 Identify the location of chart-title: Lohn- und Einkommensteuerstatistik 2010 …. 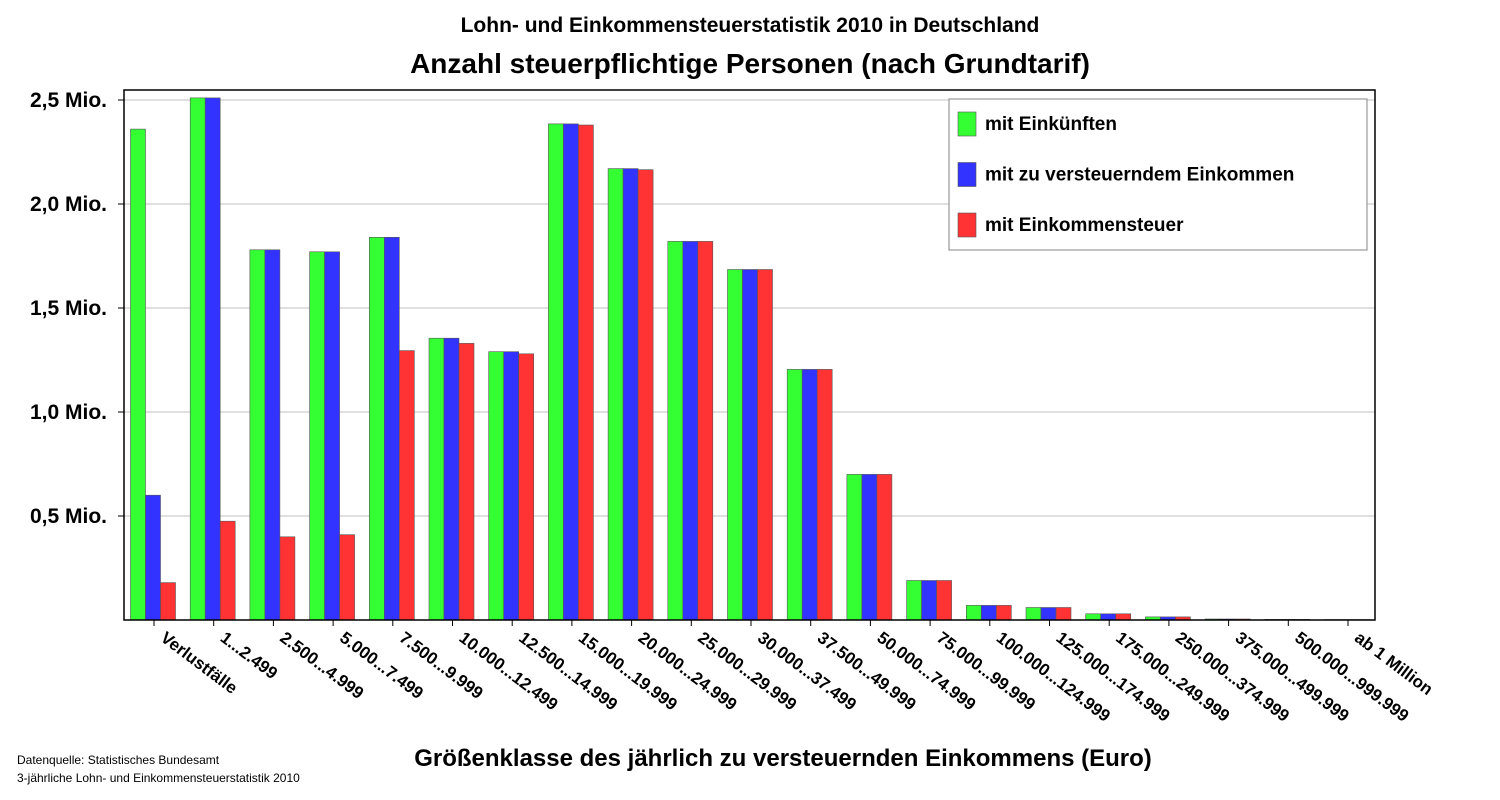
(750, 25).